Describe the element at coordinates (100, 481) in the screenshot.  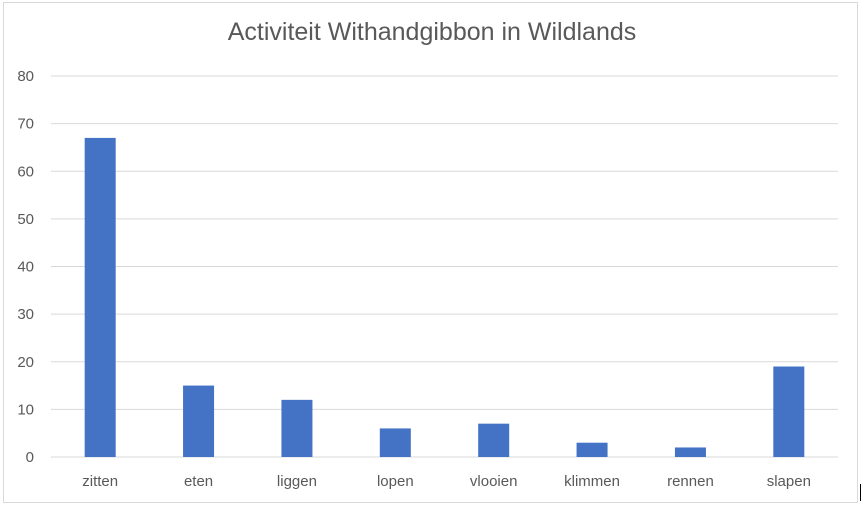
I see `x-tick-label: zitten` at that location.